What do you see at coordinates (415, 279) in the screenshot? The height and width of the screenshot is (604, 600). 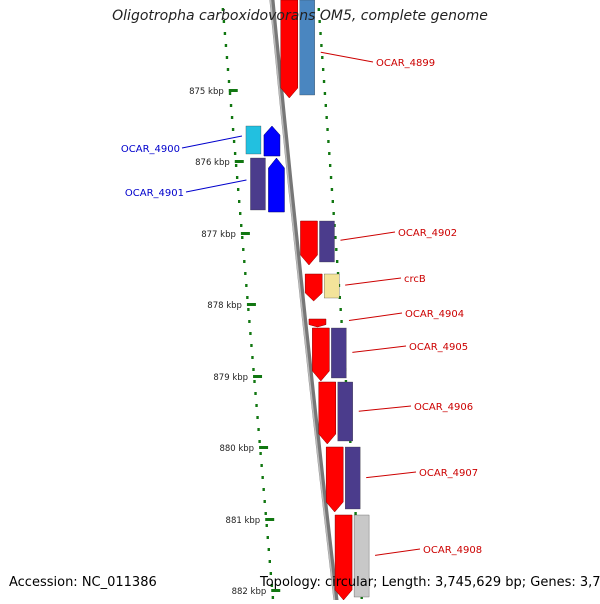 I see `gene-label: crcB` at bounding box center [415, 279].